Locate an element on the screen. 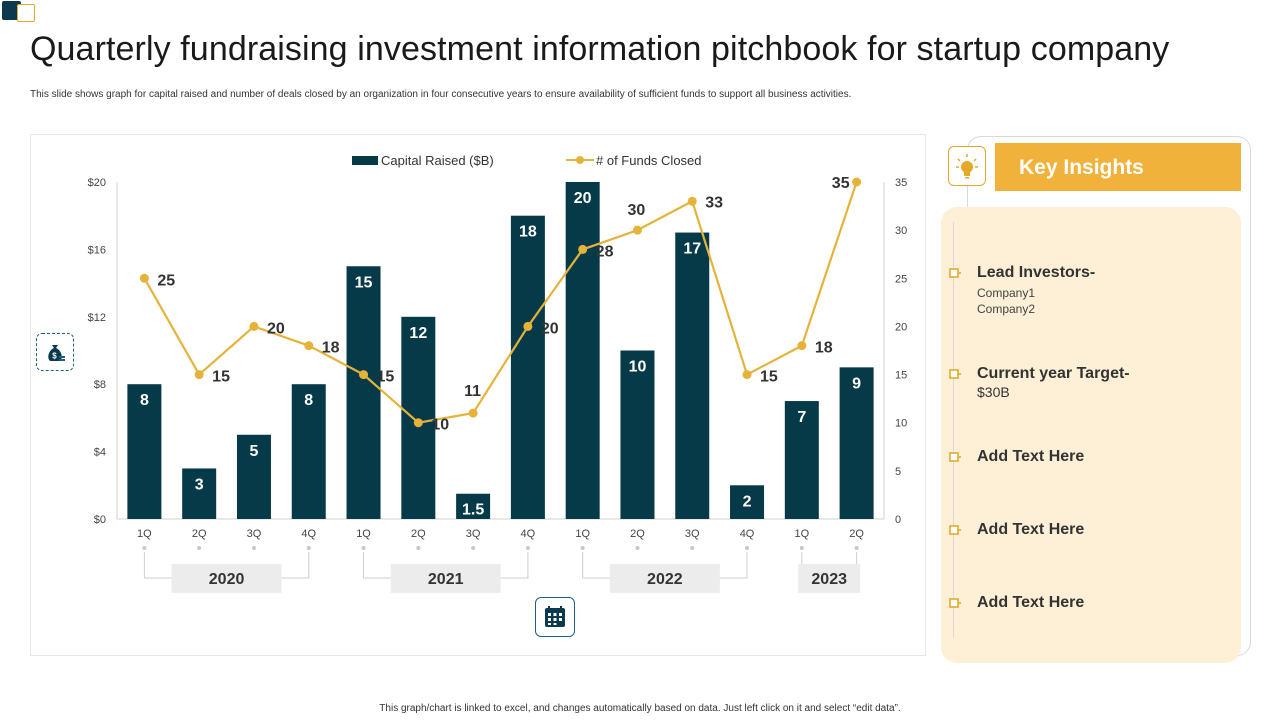 The width and height of the screenshot is (1280, 720). insights-timeline is located at coordinates (953, 430).